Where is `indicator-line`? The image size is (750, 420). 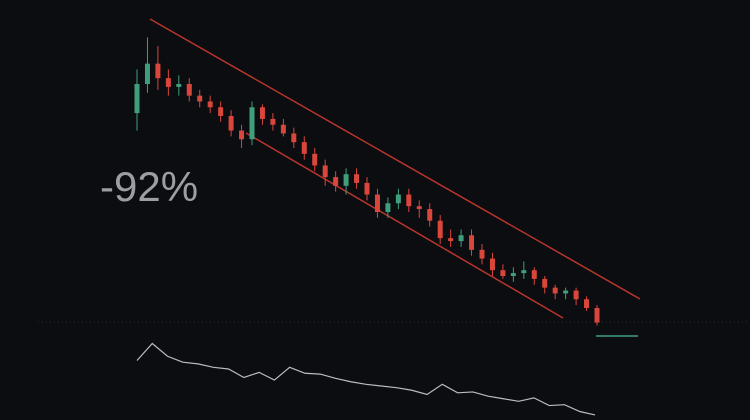
indicator-line is located at coordinates (366, 379).